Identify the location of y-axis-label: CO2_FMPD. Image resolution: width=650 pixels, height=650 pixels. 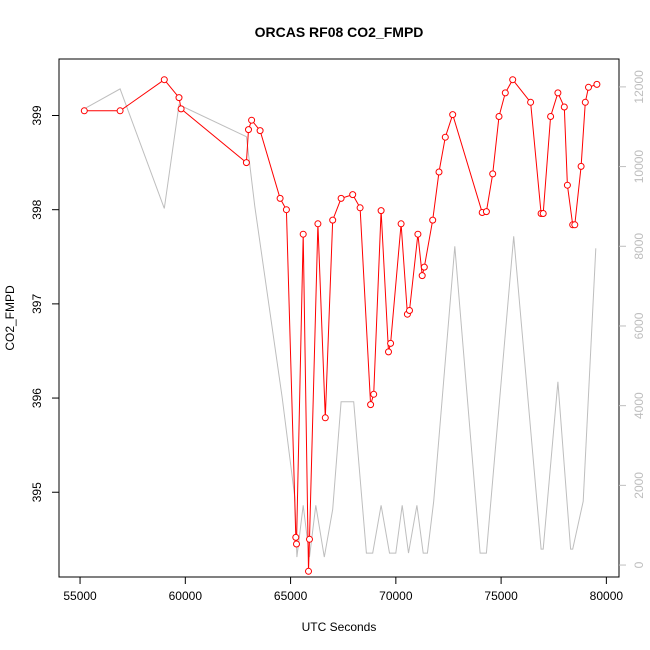
(10, 318).